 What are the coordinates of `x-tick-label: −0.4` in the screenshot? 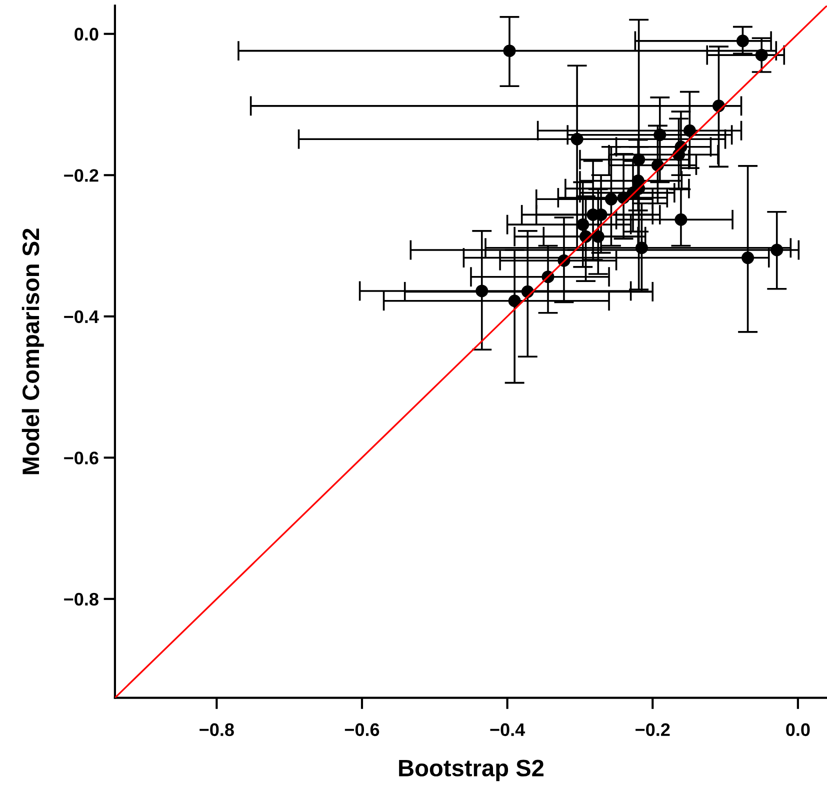 It's located at (508, 729).